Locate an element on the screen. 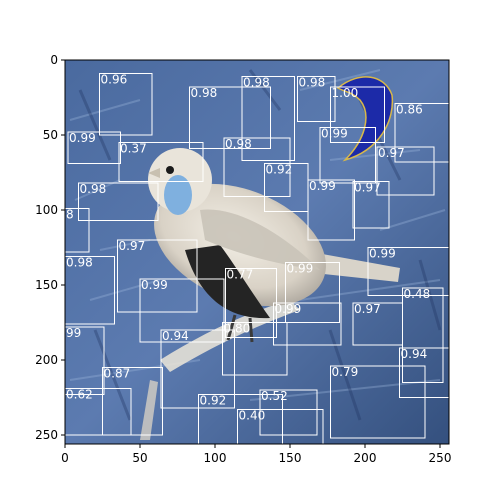 The height and width of the screenshot is (500, 500). detection-score-label: 0.80 is located at coordinates (237, 329).